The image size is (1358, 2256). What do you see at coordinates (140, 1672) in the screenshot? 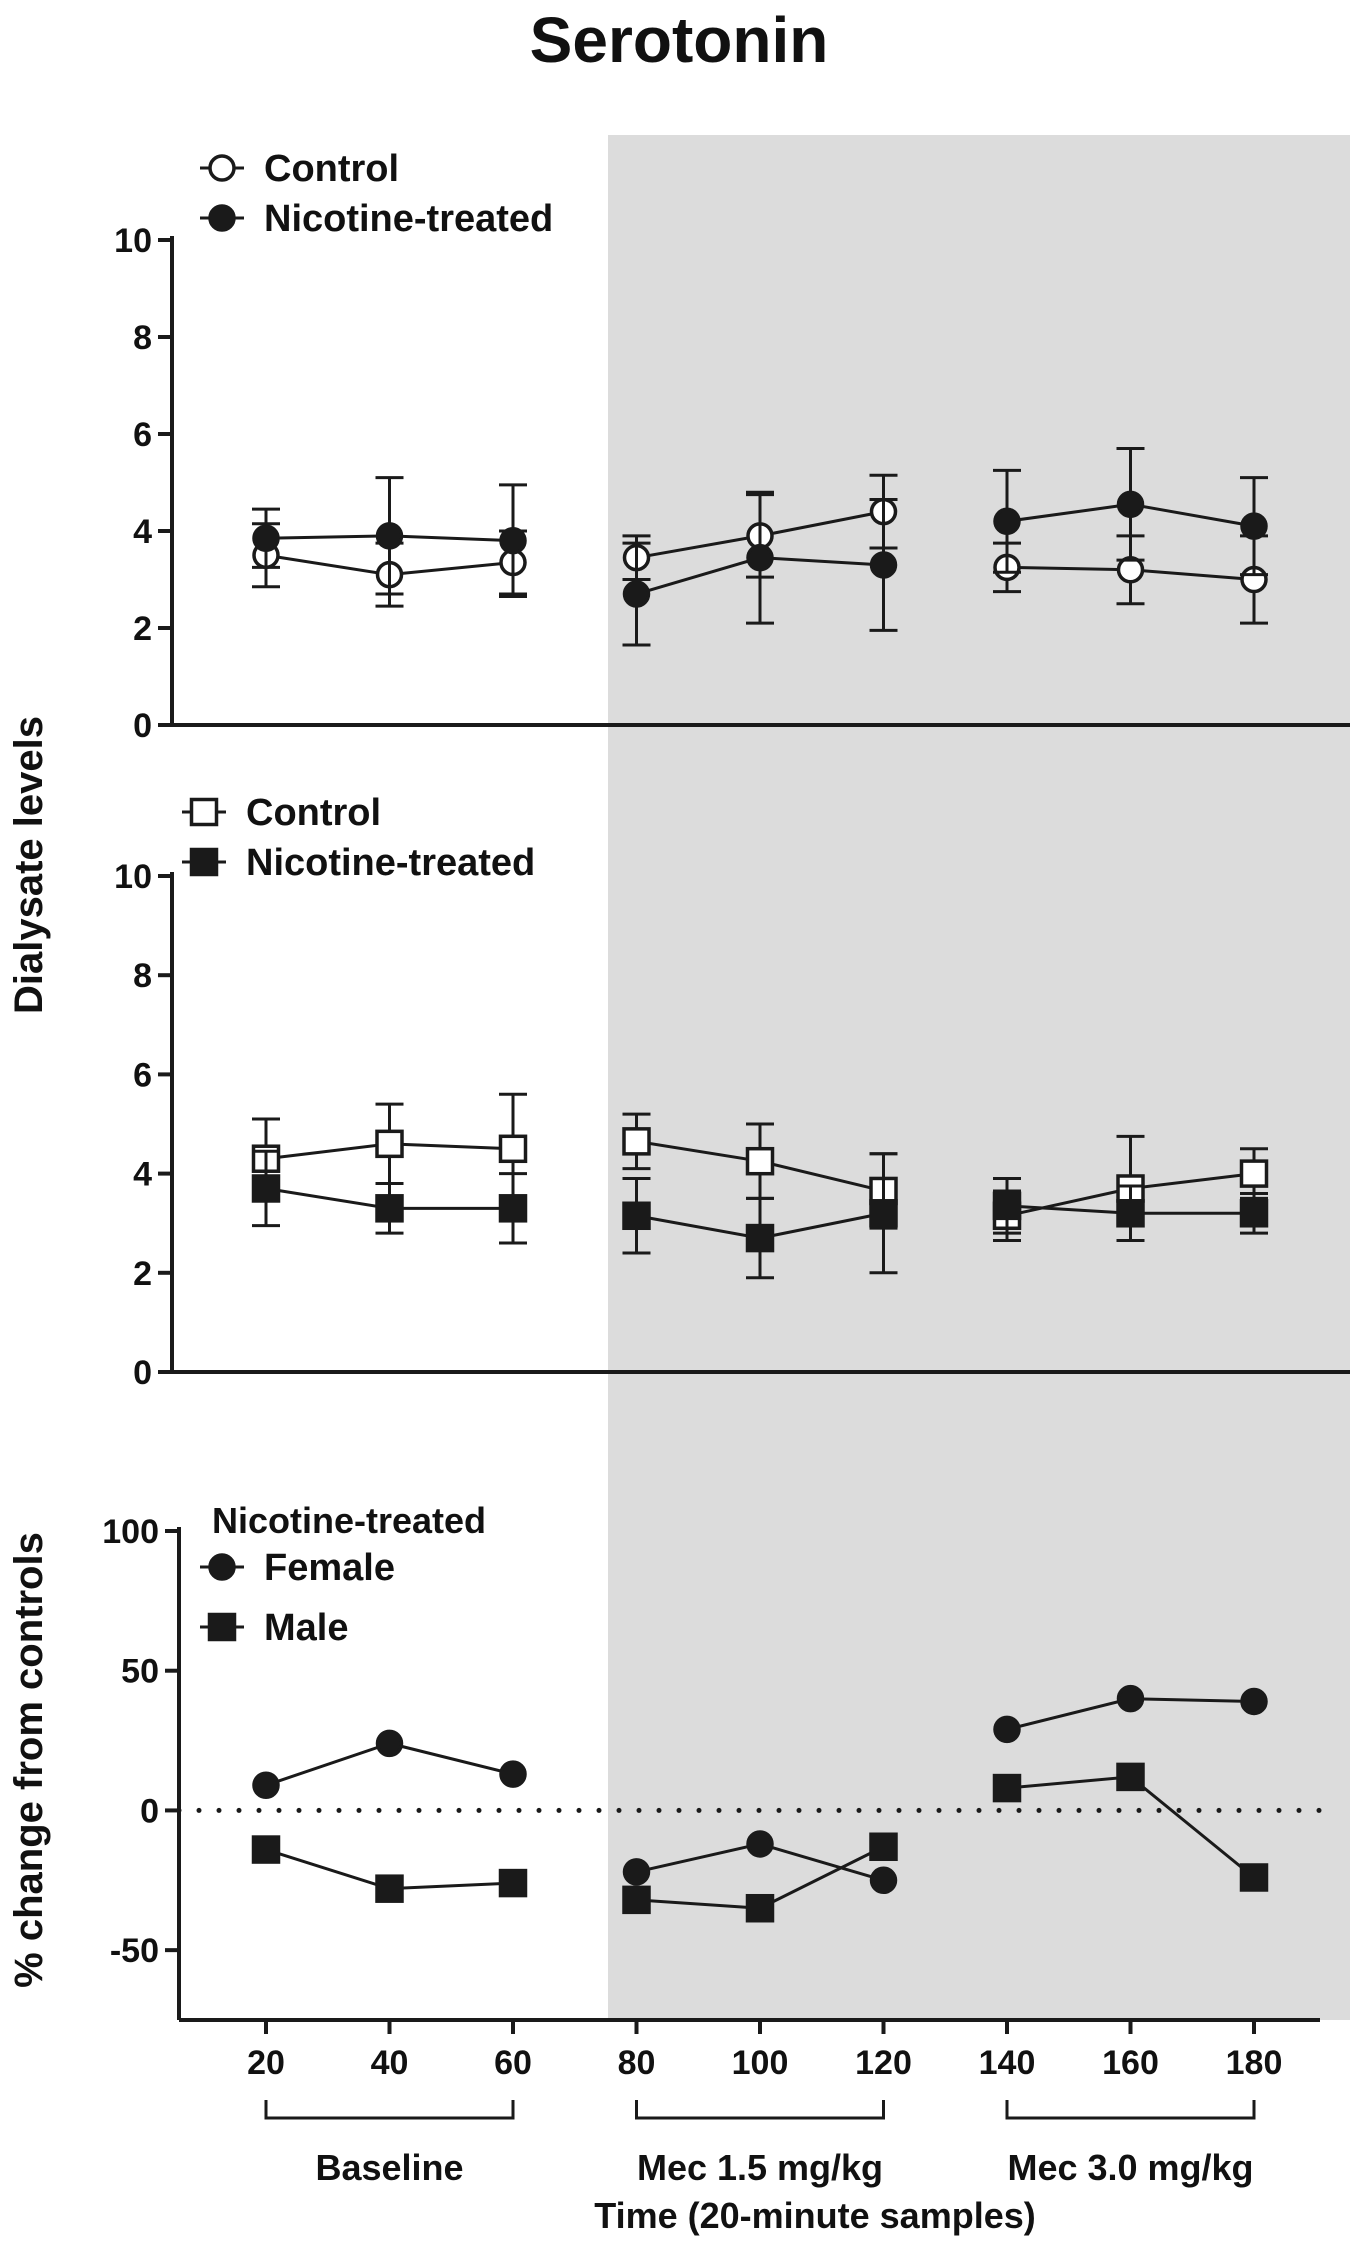
I see `y-tick-label: 50` at bounding box center [140, 1672].